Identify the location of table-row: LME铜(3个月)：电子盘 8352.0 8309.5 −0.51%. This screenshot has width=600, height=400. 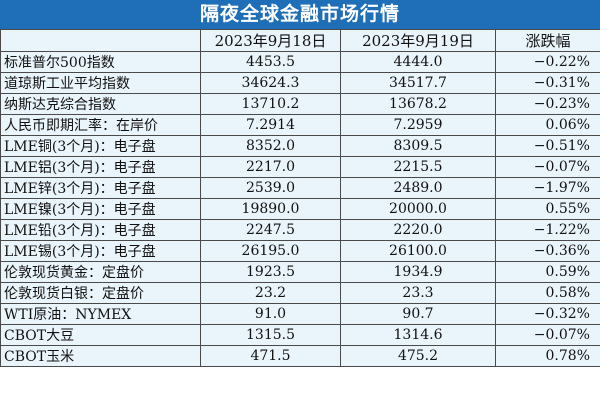
(300, 146).